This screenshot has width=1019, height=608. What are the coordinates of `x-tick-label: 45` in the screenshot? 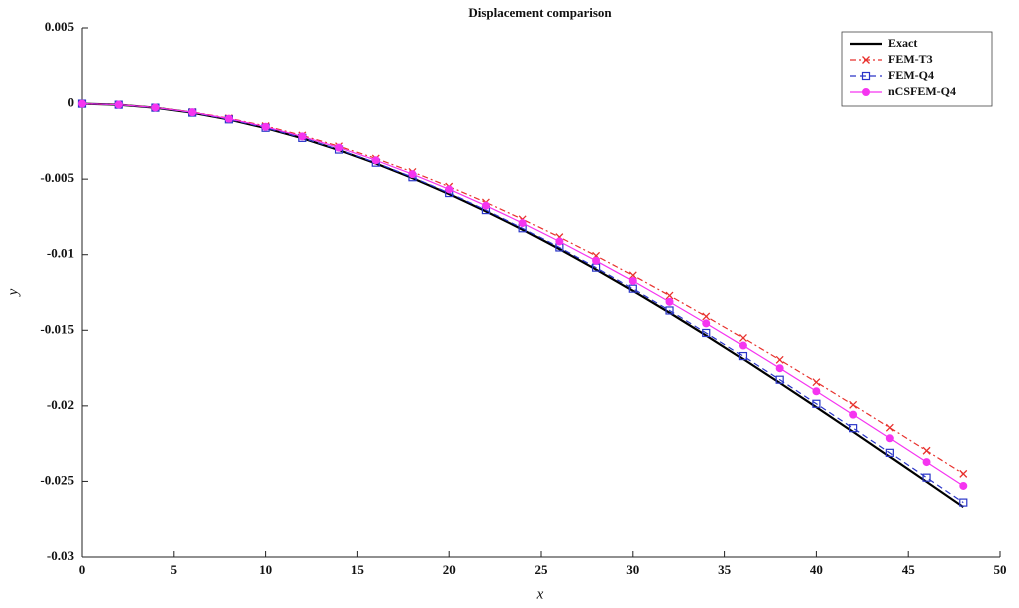 It's located at (909, 569).